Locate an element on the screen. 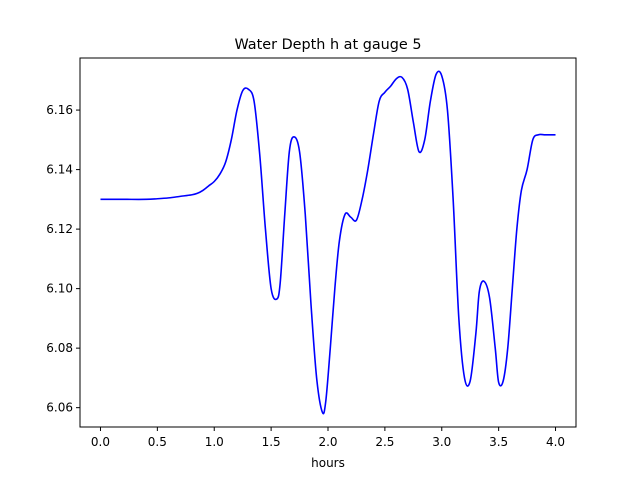 Image resolution: width=640 pixels, height=480 pixels. x-tick-label: 2.0 is located at coordinates (327, 442).